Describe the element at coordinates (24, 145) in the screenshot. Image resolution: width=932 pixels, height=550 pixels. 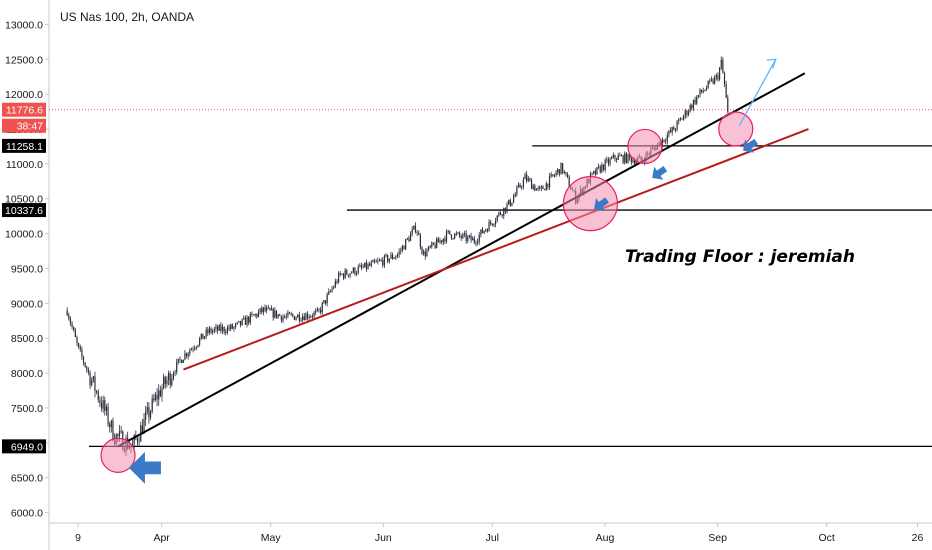
I see `level-price-tag` at that location.